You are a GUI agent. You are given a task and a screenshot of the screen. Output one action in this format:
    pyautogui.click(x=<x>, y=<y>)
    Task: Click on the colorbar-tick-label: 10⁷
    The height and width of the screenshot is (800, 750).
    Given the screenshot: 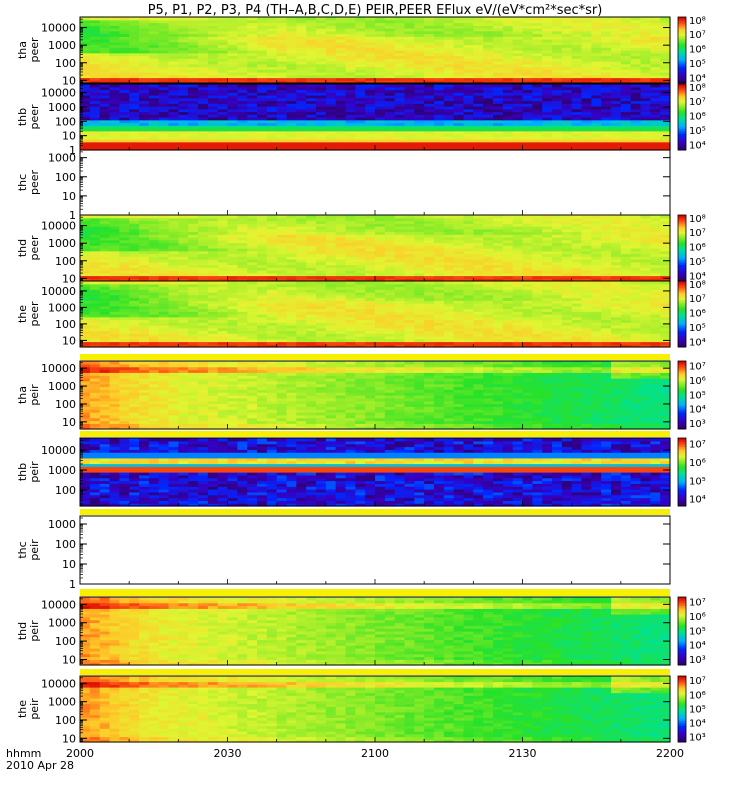 What is the action you would take?
    pyautogui.click(x=697, y=35)
    